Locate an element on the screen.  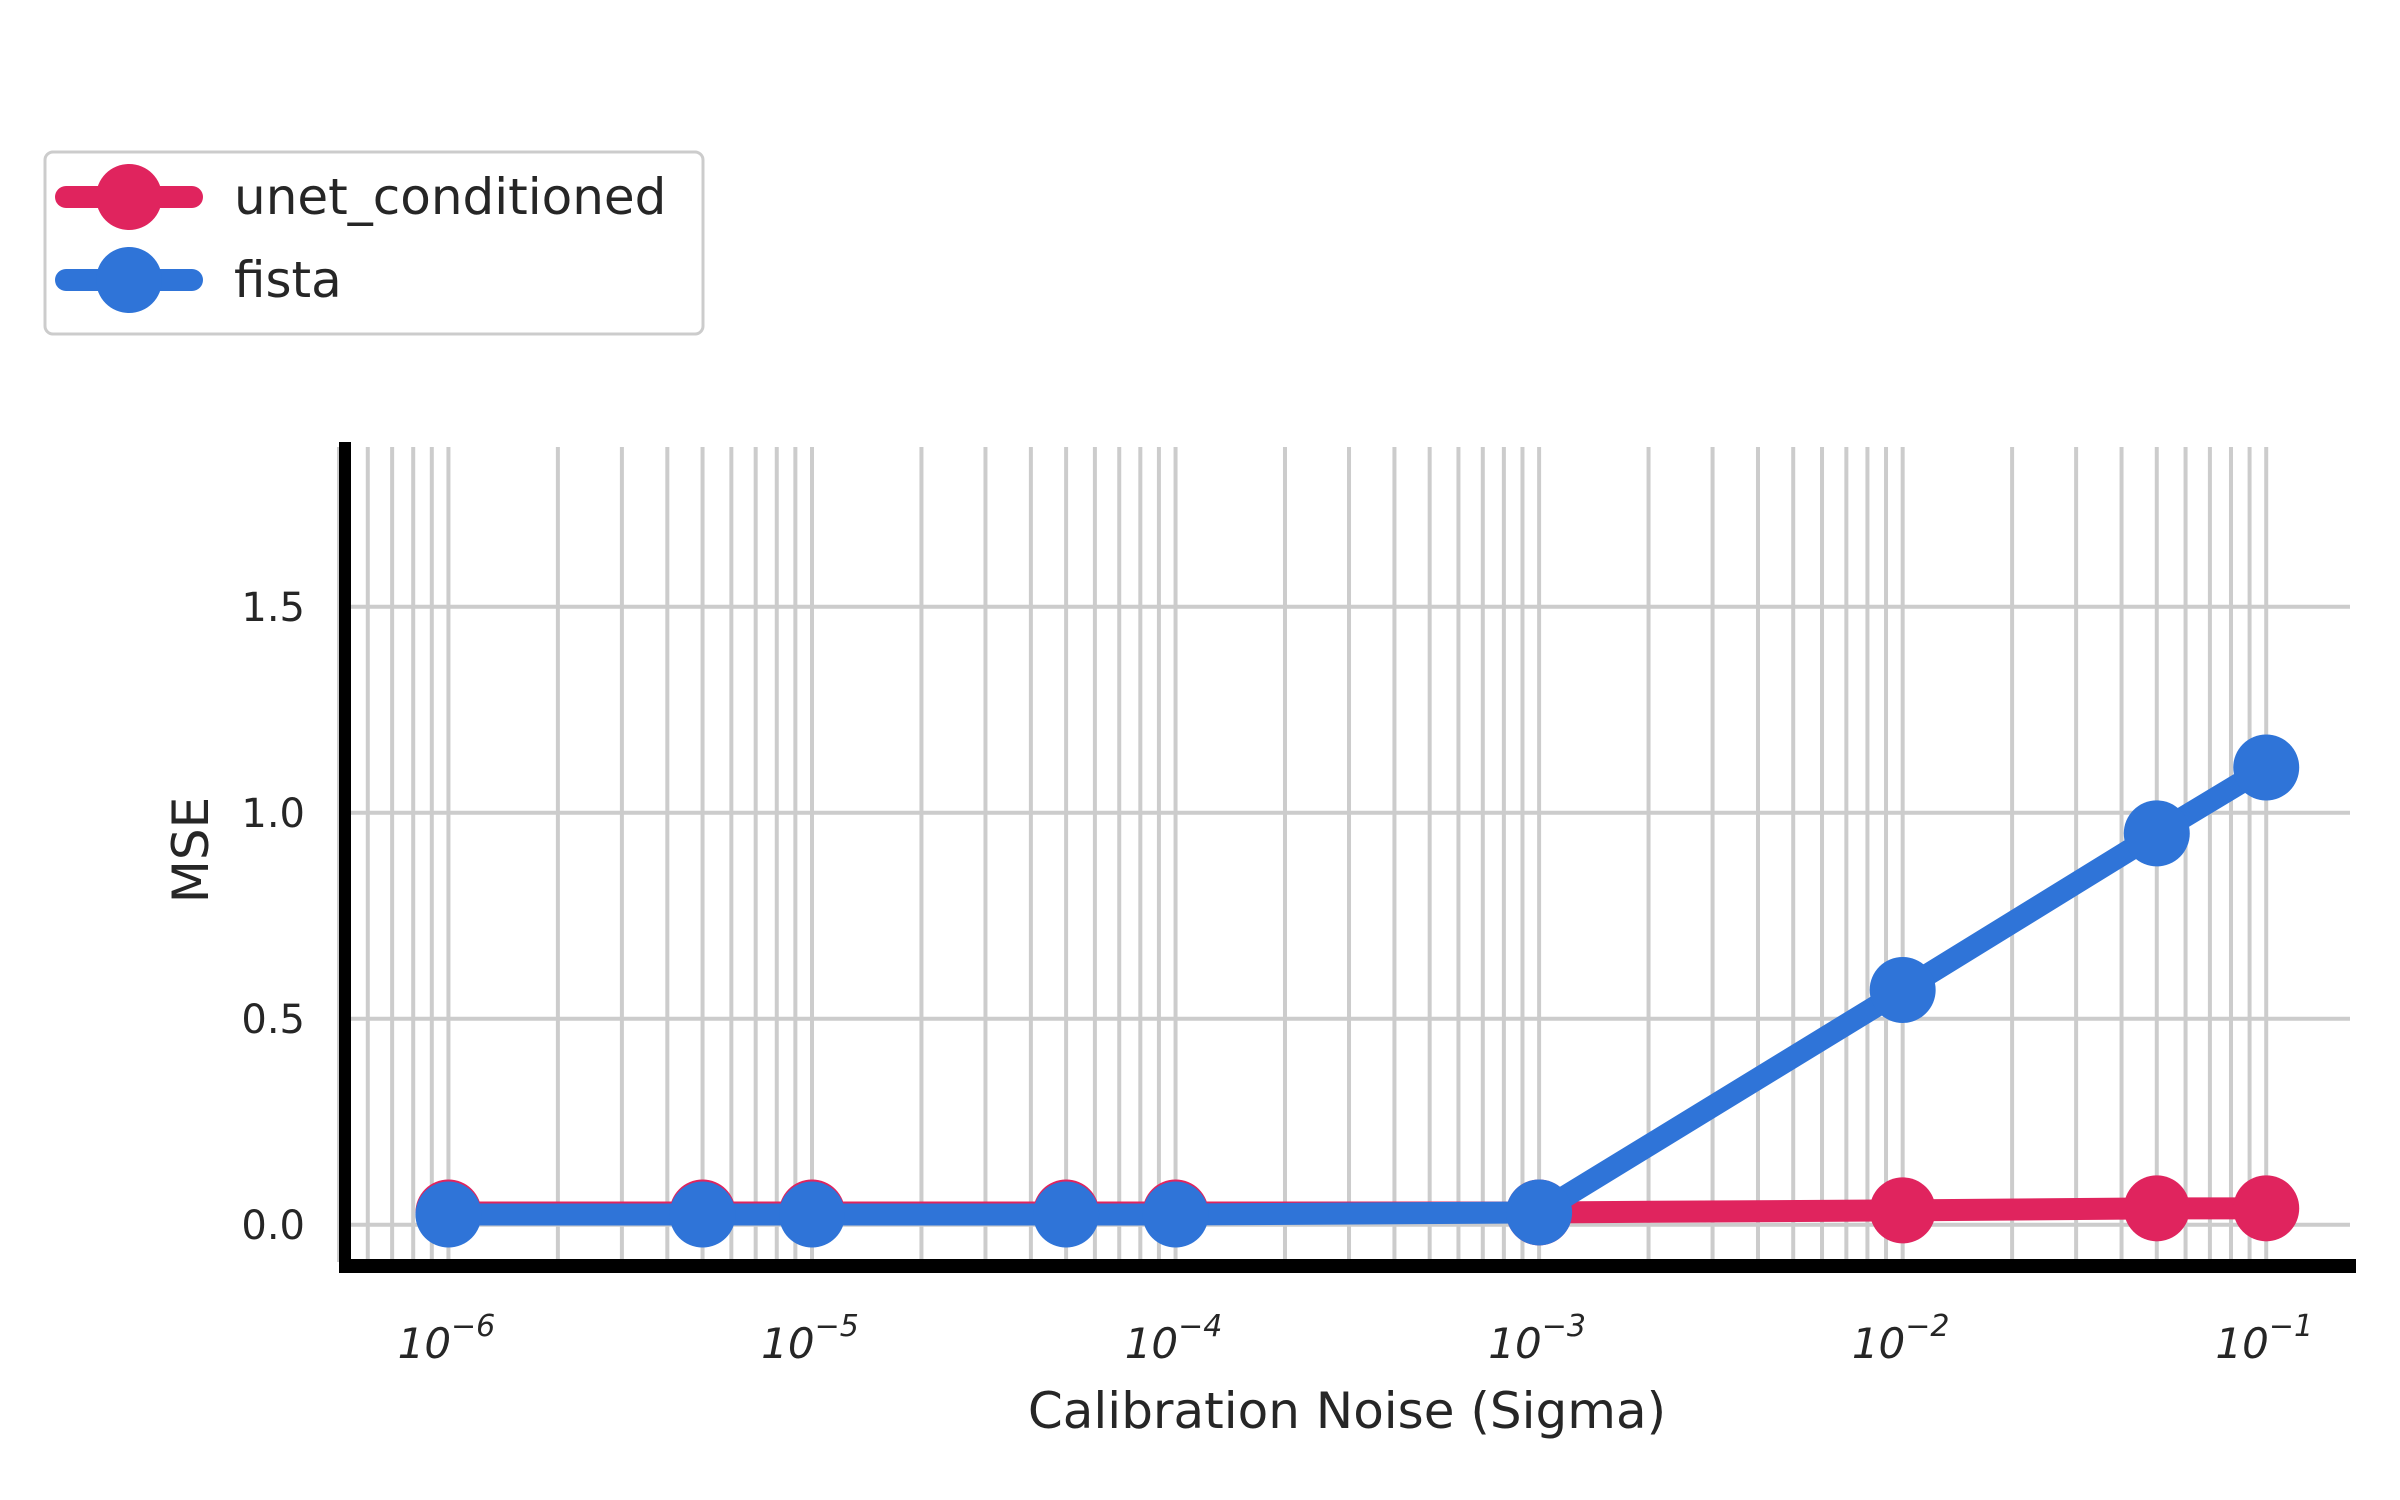
y-tick-label: 1.0 is located at coordinates (273, 814).